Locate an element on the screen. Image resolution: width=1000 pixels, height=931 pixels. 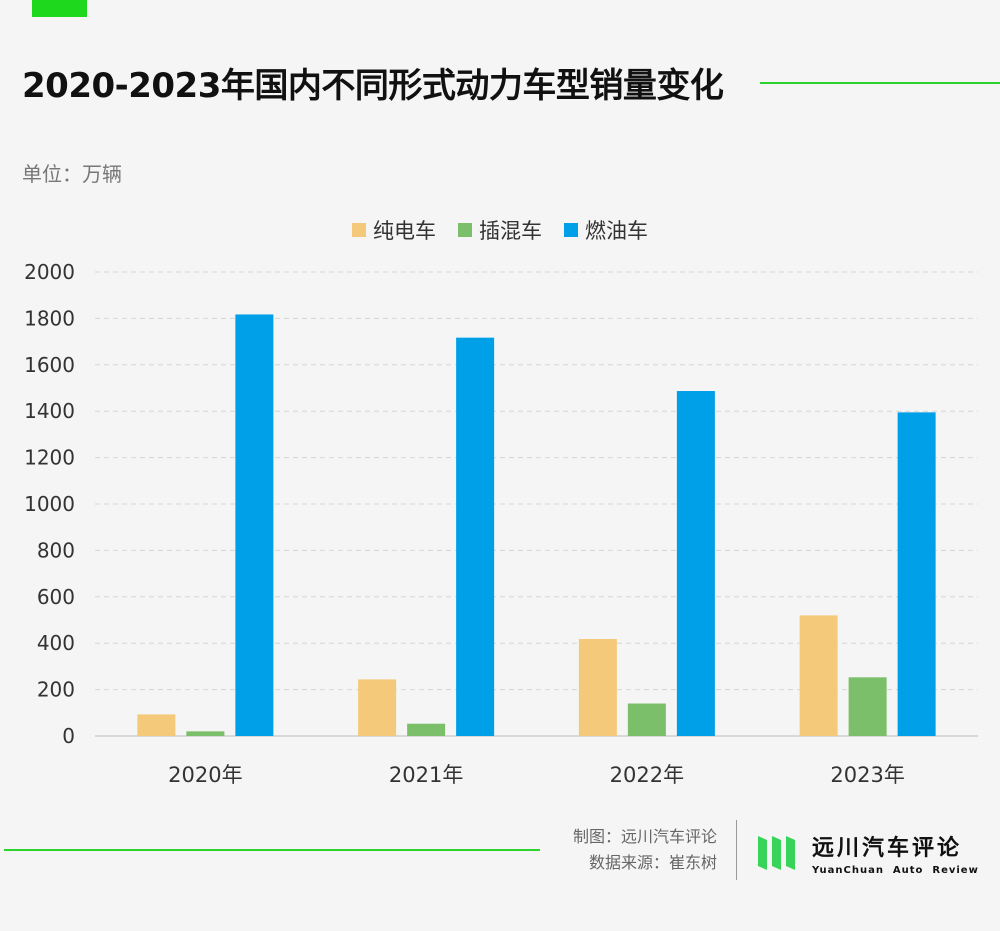
brand-logo-icon is located at coordinates (776, 853).